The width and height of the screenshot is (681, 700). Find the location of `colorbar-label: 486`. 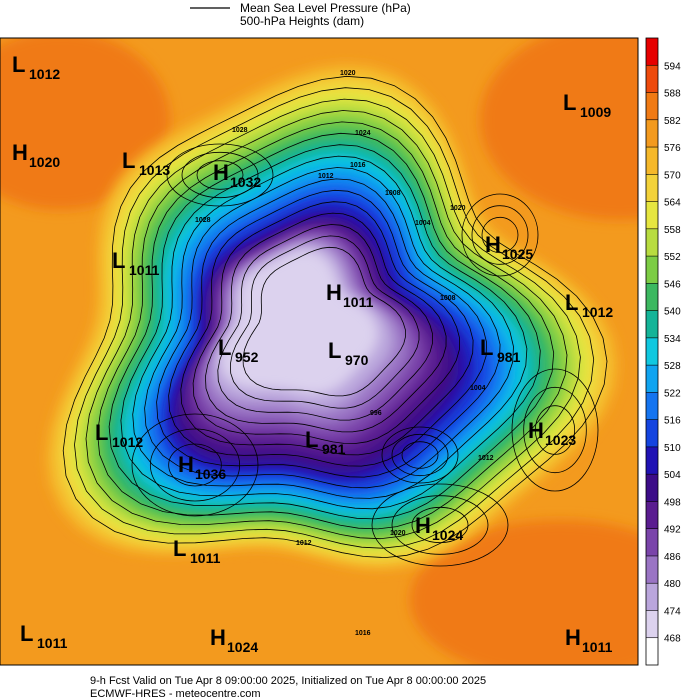

colorbar-label: 486 is located at coordinates (672, 557).